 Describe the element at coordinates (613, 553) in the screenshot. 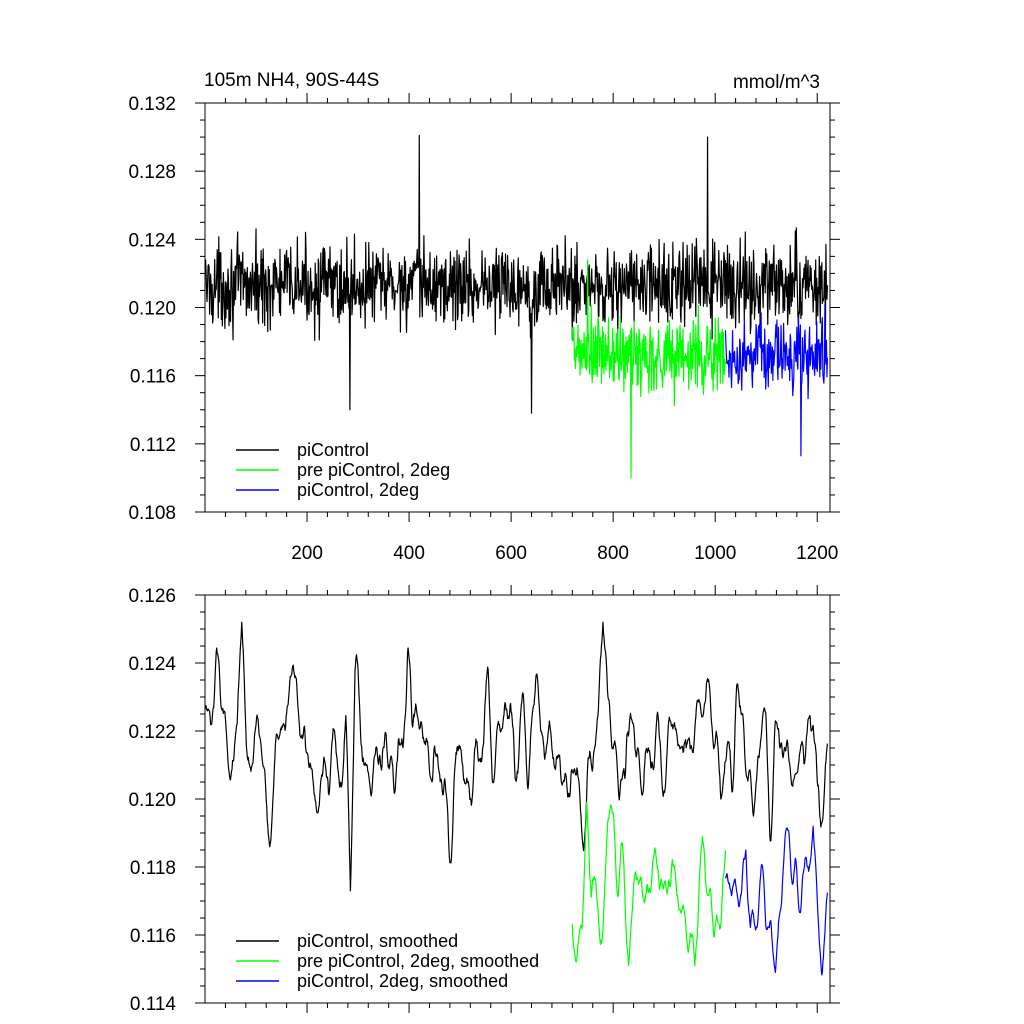

I see `x-tick-label: 800` at that location.